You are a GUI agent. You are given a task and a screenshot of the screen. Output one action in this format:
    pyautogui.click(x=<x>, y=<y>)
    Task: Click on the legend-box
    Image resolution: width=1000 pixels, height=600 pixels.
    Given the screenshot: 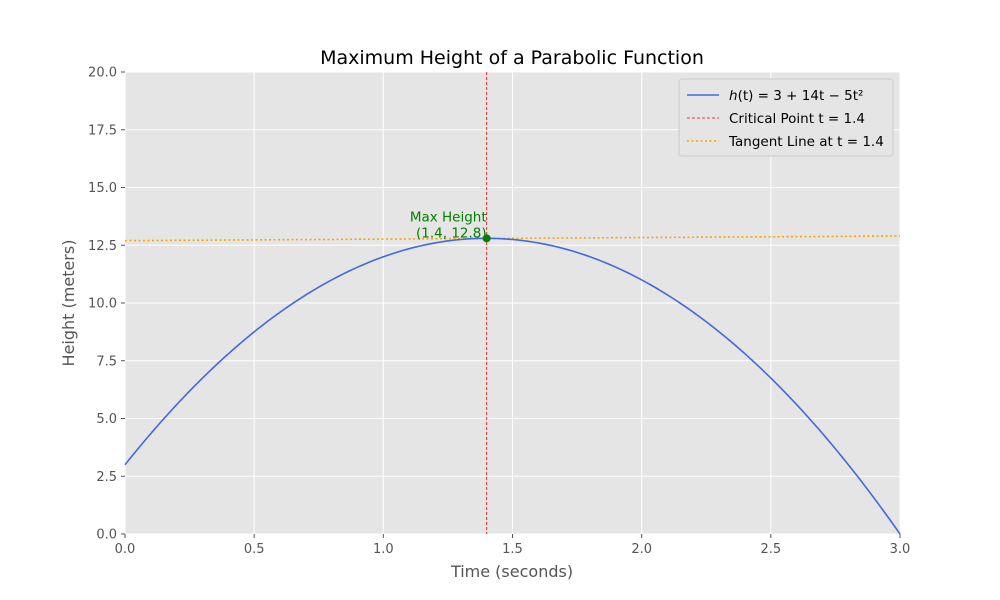 What is the action you would take?
    pyautogui.click(x=786, y=117)
    